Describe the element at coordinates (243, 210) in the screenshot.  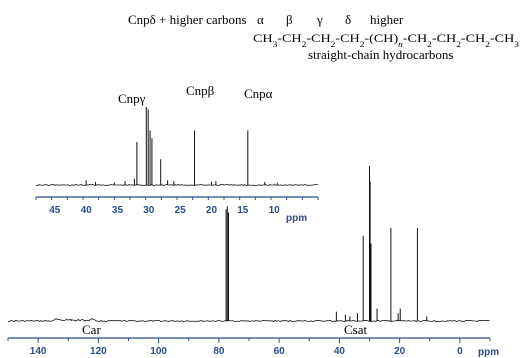
I see `tick-label: 15` at that location.